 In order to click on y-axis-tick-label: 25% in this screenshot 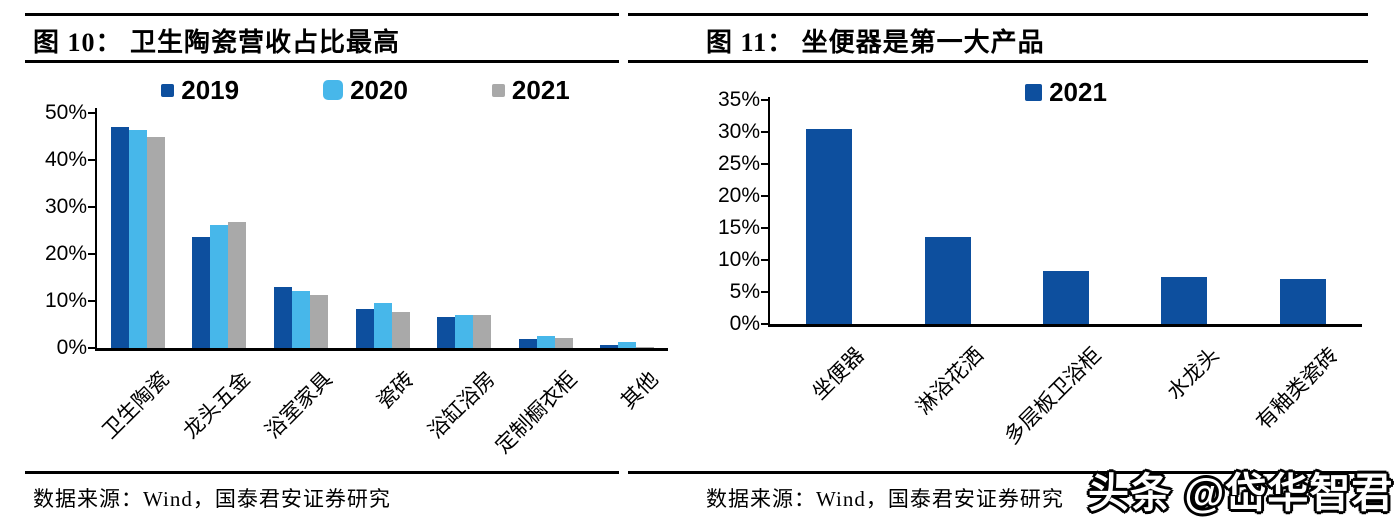, I will do `click(738, 163)`.